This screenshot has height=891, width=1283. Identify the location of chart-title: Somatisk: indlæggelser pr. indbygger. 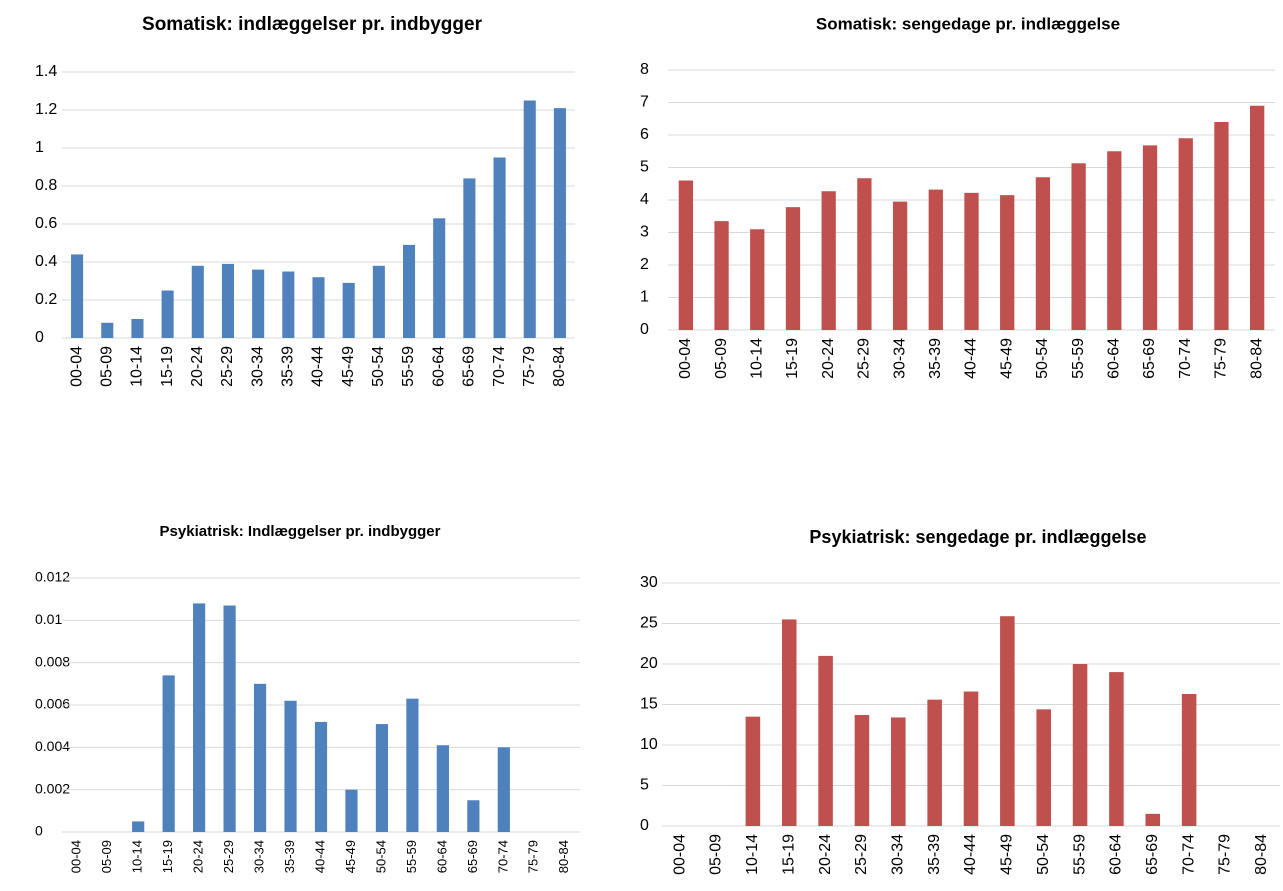
(312, 24).